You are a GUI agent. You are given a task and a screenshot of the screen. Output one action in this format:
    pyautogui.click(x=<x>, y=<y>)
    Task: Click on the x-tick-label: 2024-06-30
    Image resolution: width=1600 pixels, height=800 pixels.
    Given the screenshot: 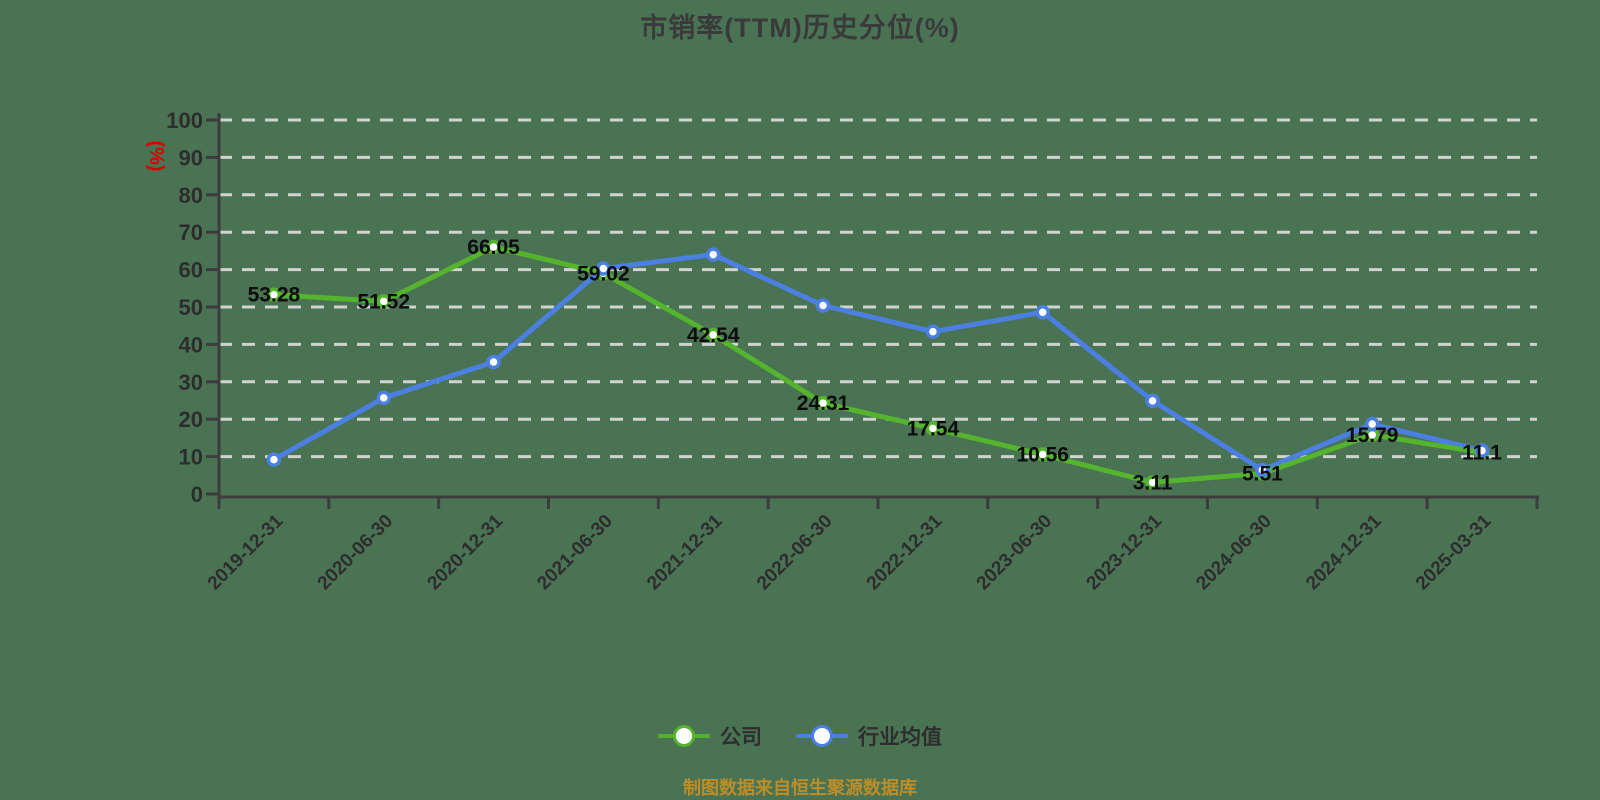 What is the action you would take?
    pyautogui.click(x=1234, y=553)
    